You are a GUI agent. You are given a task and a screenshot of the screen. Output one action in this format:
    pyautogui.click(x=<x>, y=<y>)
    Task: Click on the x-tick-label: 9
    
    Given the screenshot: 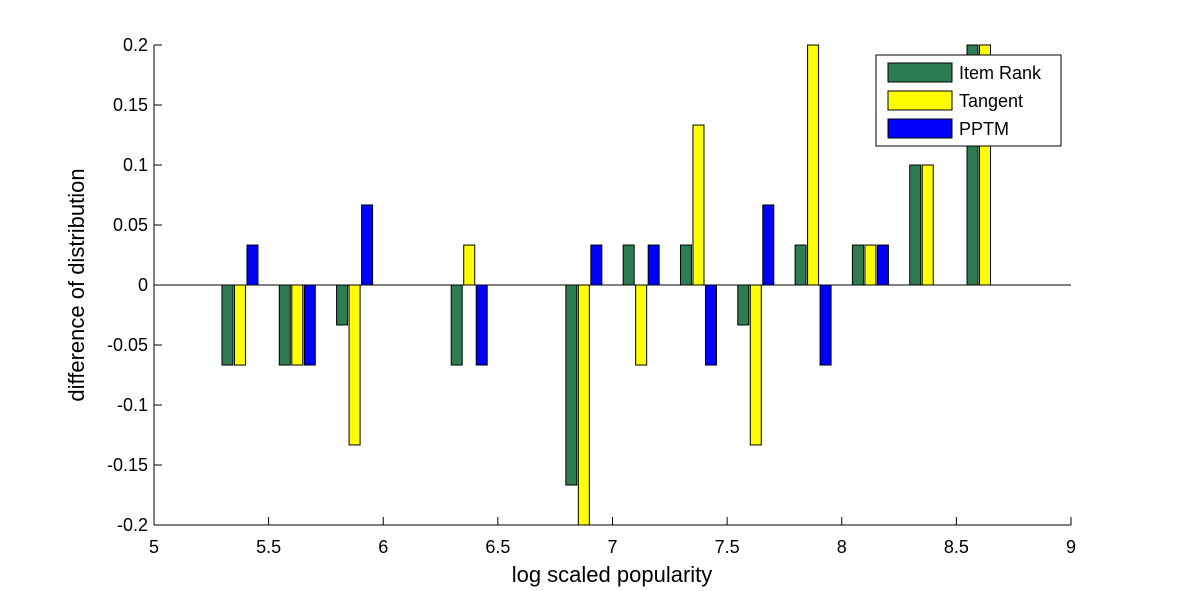 What is the action you would take?
    pyautogui.click(x=1071, y=547)
    